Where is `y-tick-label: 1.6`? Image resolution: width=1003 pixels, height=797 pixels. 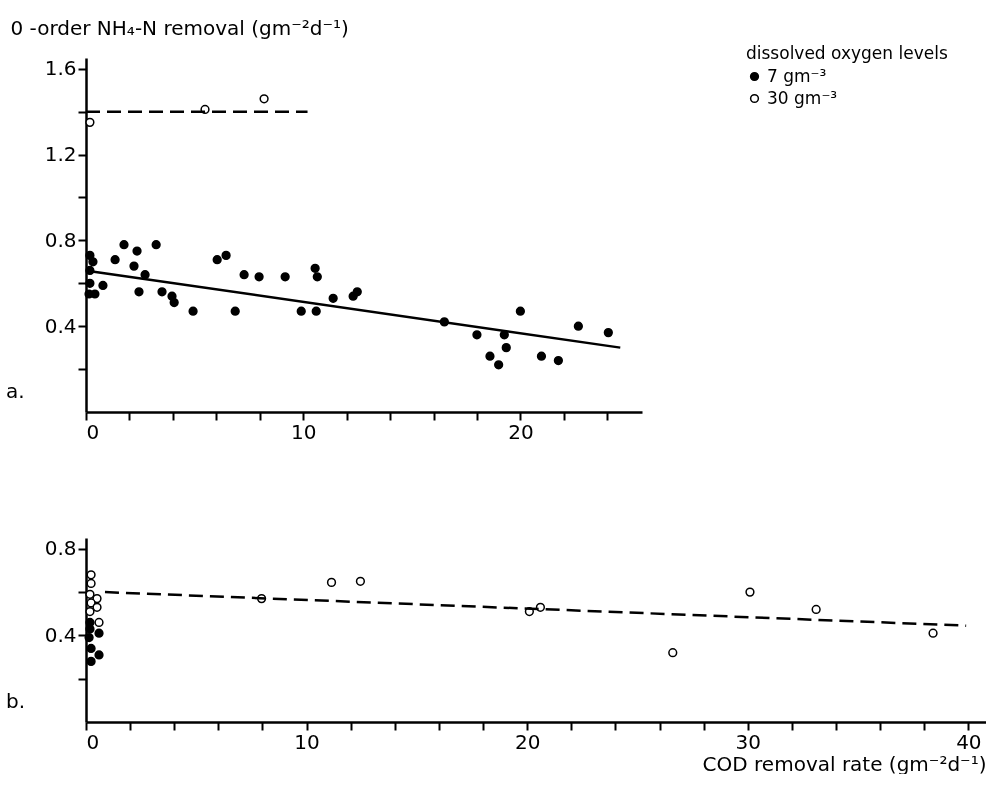 y-tick-label: 1.6 is located at coordinates (60, 68).